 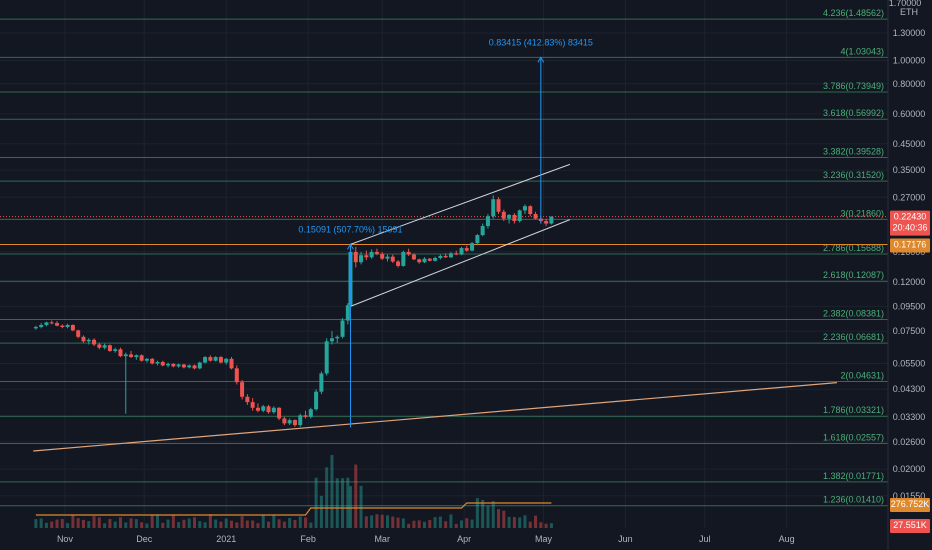 I want to click on fib-level-label: 4(1.03043), so click(x=862, y=51).